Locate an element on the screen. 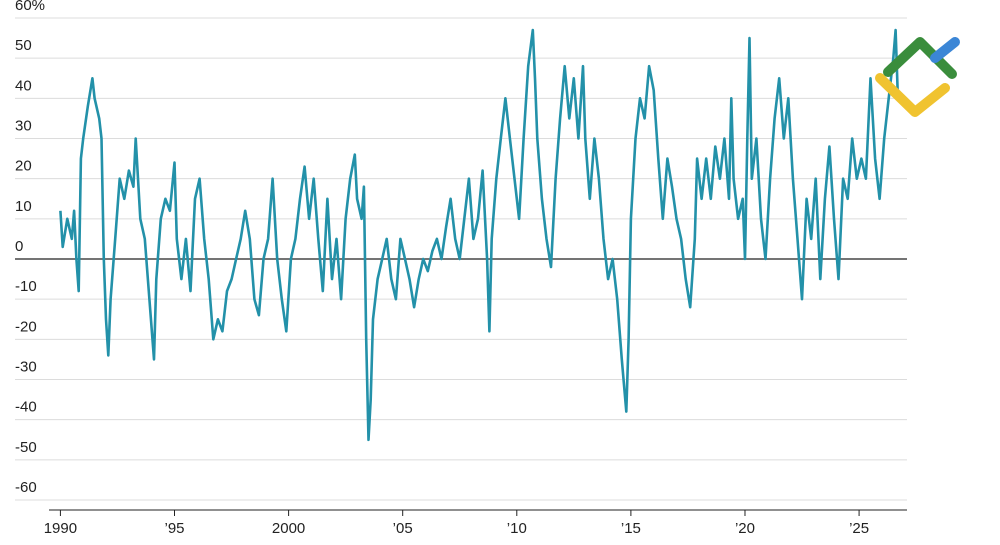 This screenshot has width=1000, height=545. y-tick-label: -10 is located at coordinates (26, 286).